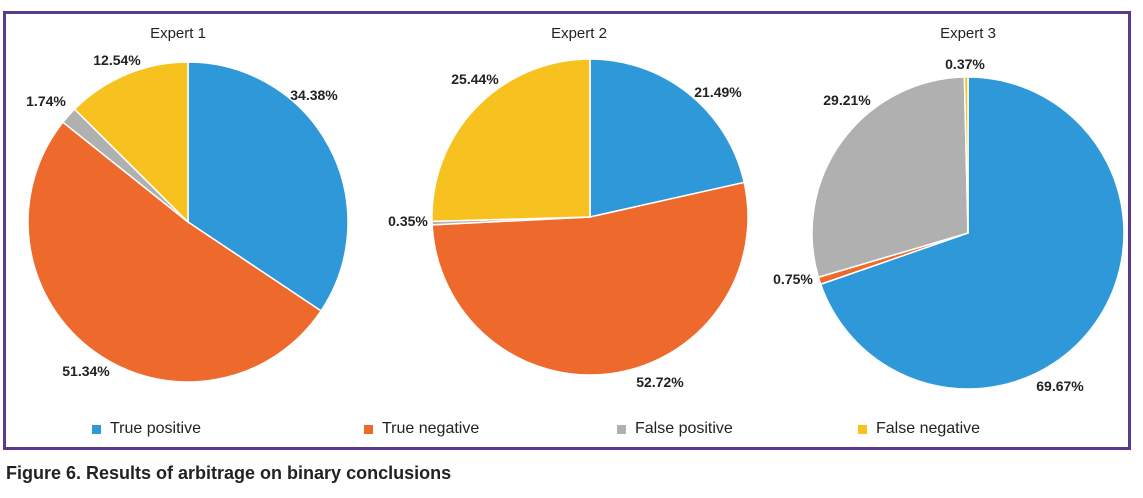 The width and height of the screenshot is (1143, 498). I want to click on legend-label: True negative, so click(431, 428).